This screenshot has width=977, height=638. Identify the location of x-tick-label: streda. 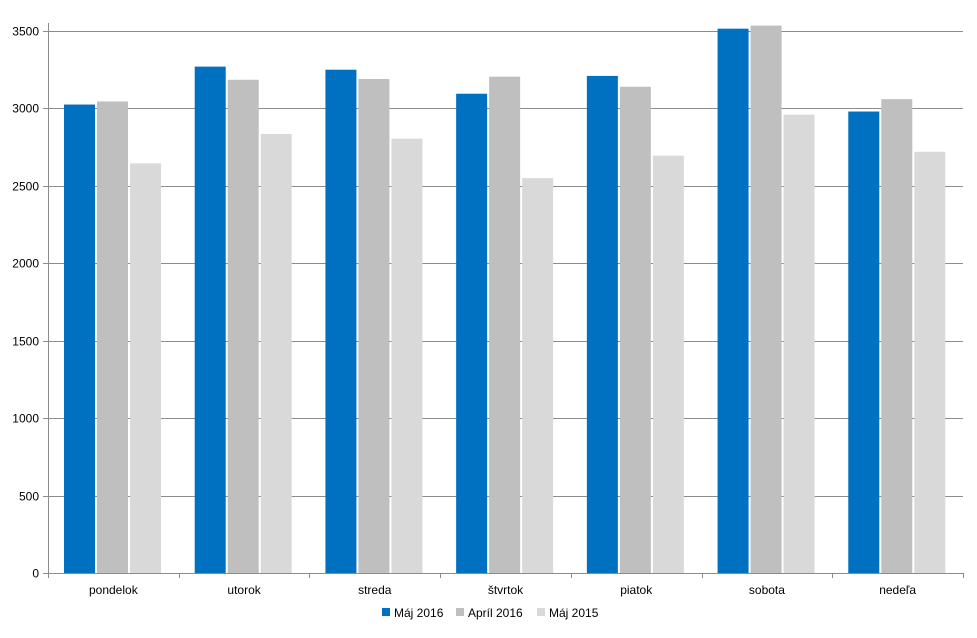
(375, 590).